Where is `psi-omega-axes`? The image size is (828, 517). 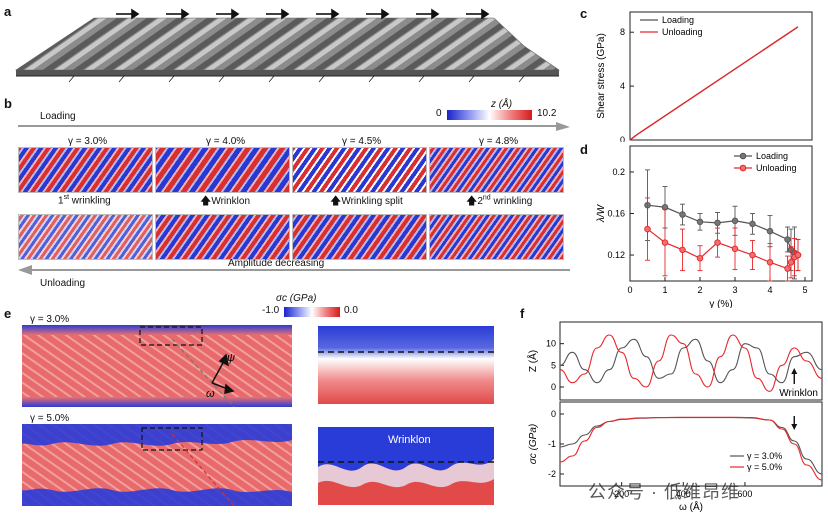
psi-omega-axes is located at coordinates (223, 373).